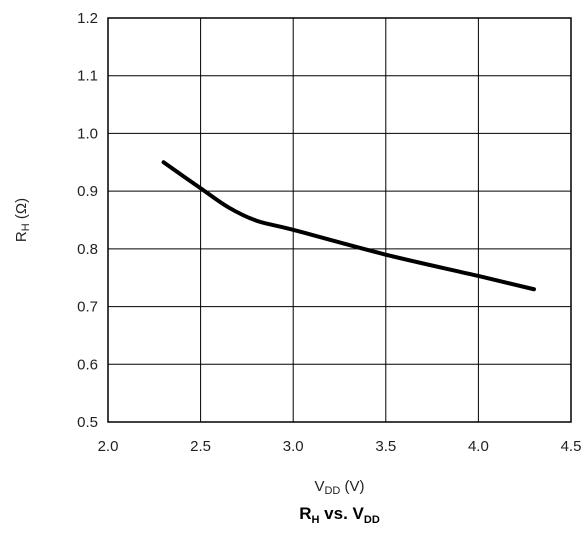 The height and width of the screenshot is (533, 586). I want to click on x-tick-label: 3.0, so click(293, 446).